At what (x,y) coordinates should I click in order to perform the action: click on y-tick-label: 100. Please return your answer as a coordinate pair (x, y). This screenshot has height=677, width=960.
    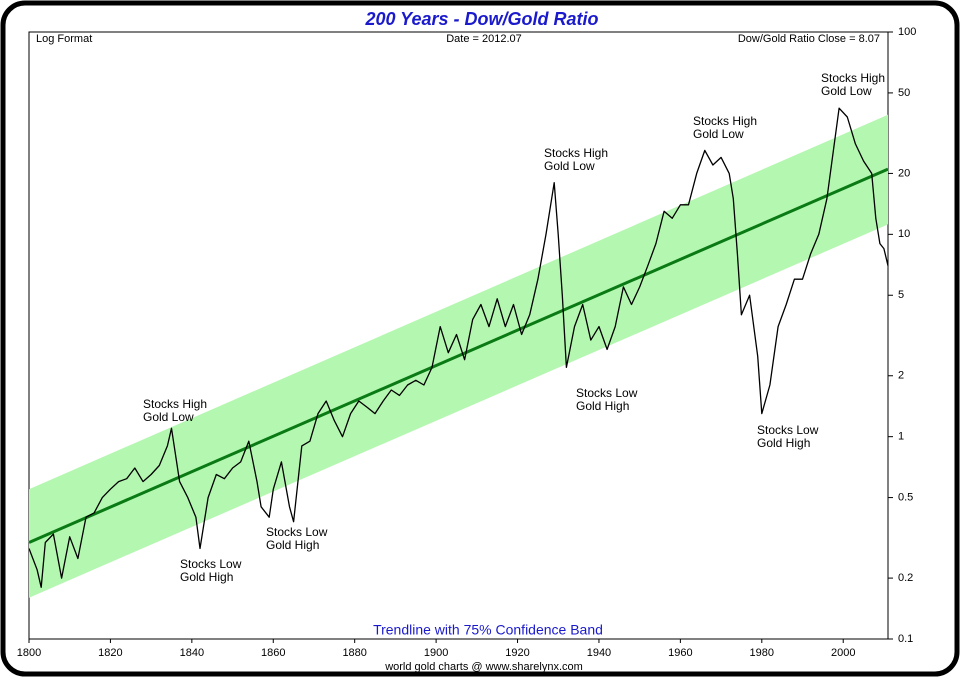
    Looking at the image, I should click on (907, 32).